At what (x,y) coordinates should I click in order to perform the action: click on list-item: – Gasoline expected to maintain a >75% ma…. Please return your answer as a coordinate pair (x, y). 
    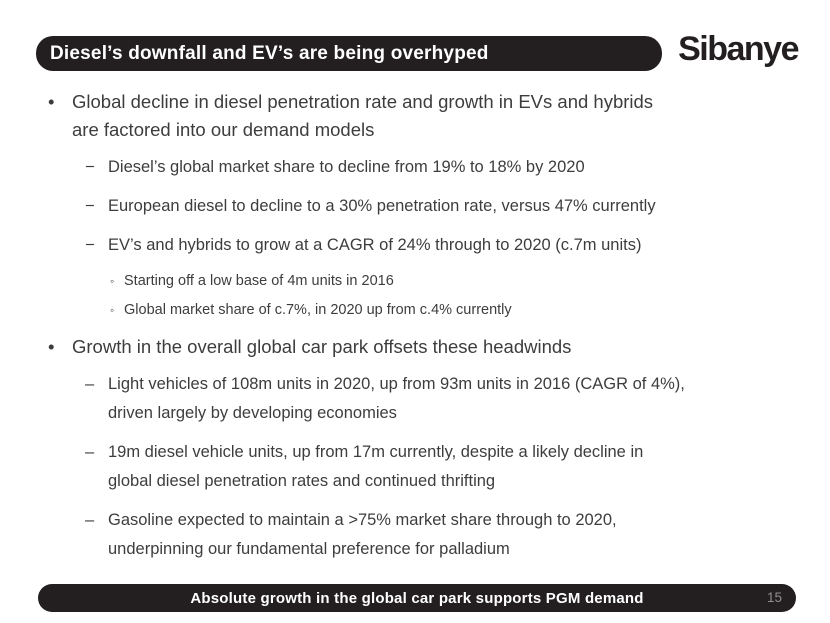
    Looking at the image, I should click on (419, 535).